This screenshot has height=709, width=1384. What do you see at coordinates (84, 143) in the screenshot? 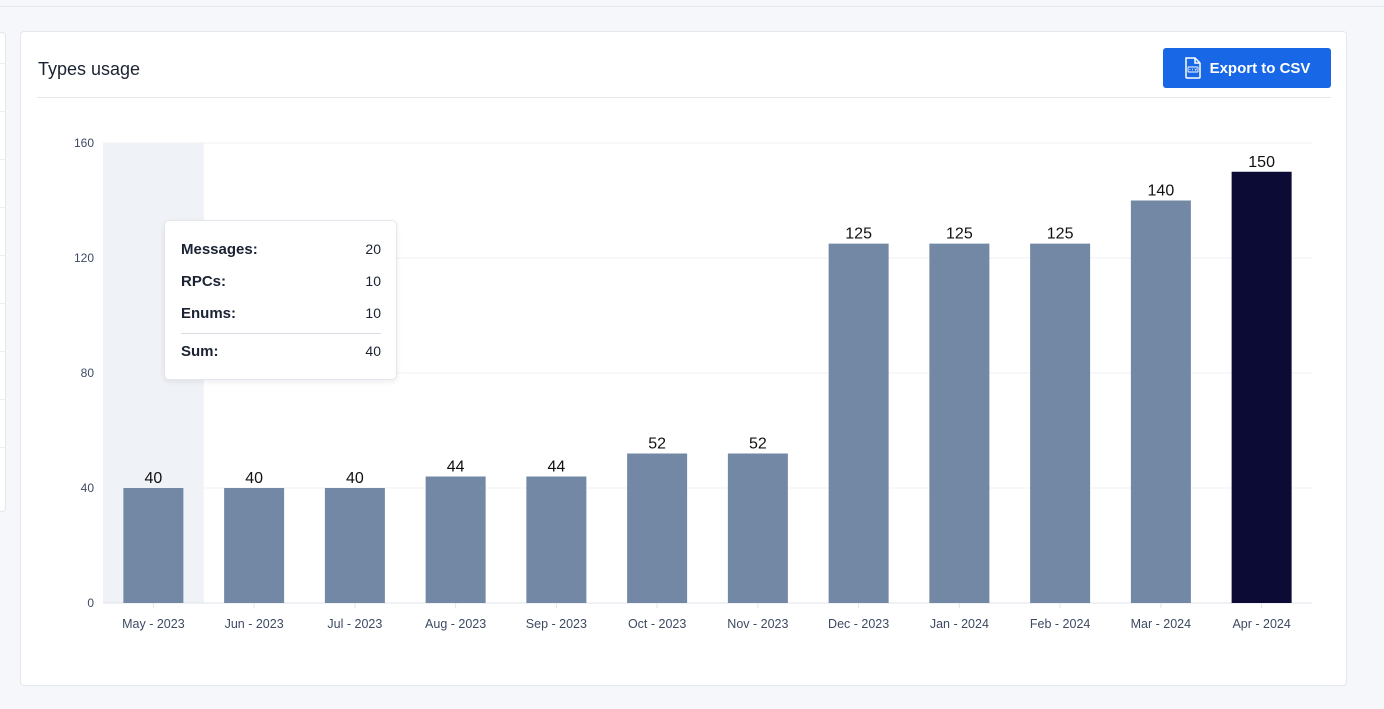
I see `y-tick-label: 160` at bounding box center [84, 143].